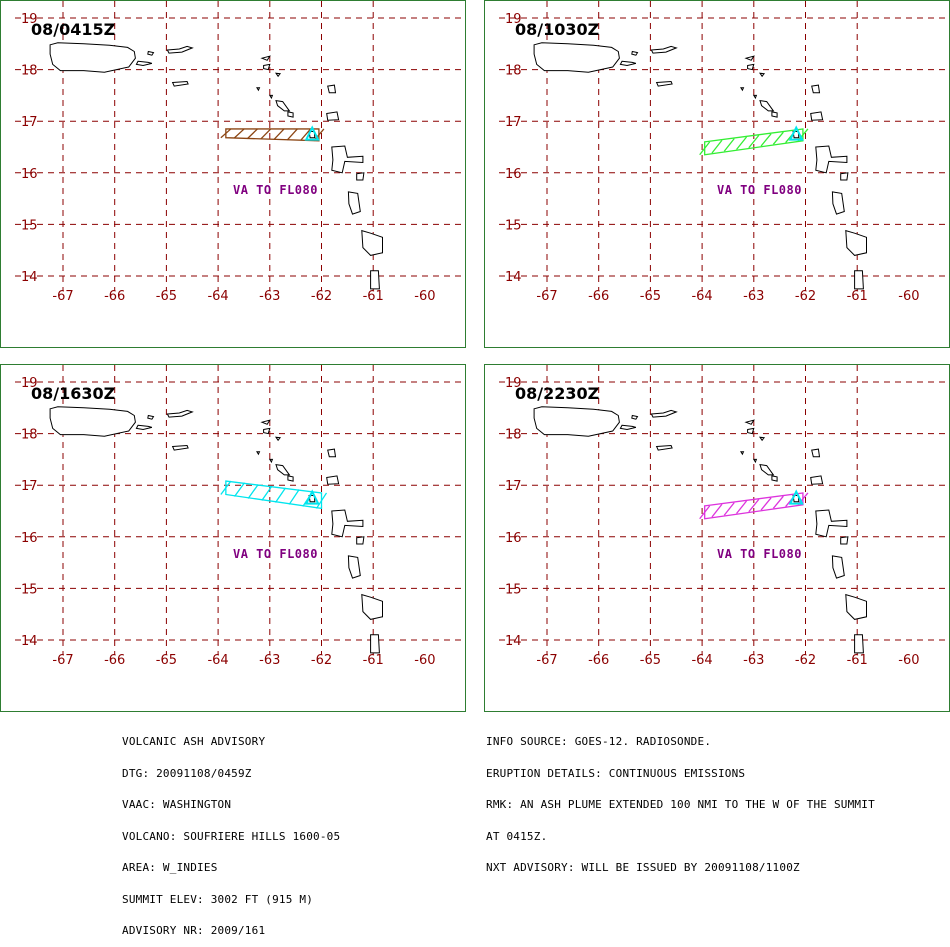 The height and width of the screenshot is (947, 950). I want to click on valid-time-label: 08/1630Z, so click(73, 393).